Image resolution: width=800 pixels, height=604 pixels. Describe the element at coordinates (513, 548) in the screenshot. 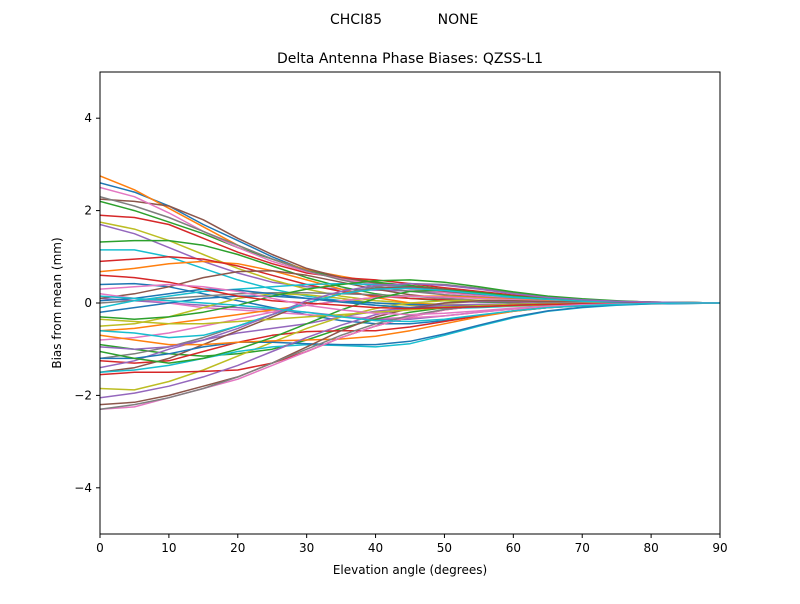

I see `x-tick-label: 60` at that location.